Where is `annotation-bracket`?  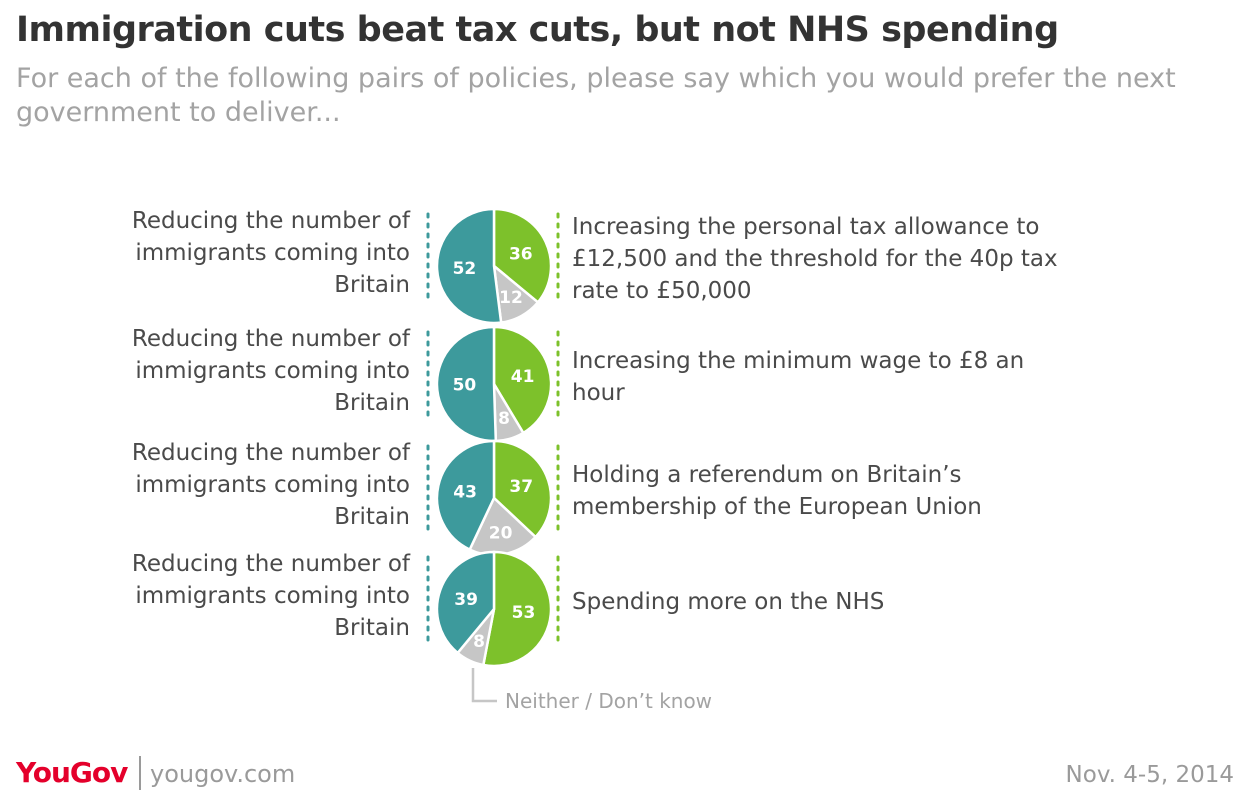
annotation-bracket is located at coordinates (484, 685).